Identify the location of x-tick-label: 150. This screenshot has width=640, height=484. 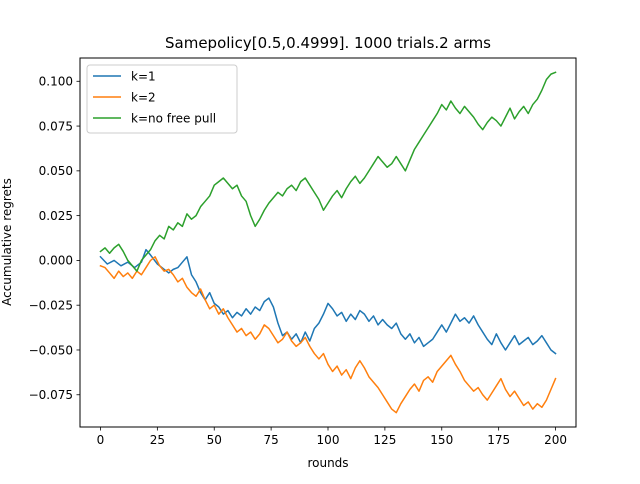
(441, 440).